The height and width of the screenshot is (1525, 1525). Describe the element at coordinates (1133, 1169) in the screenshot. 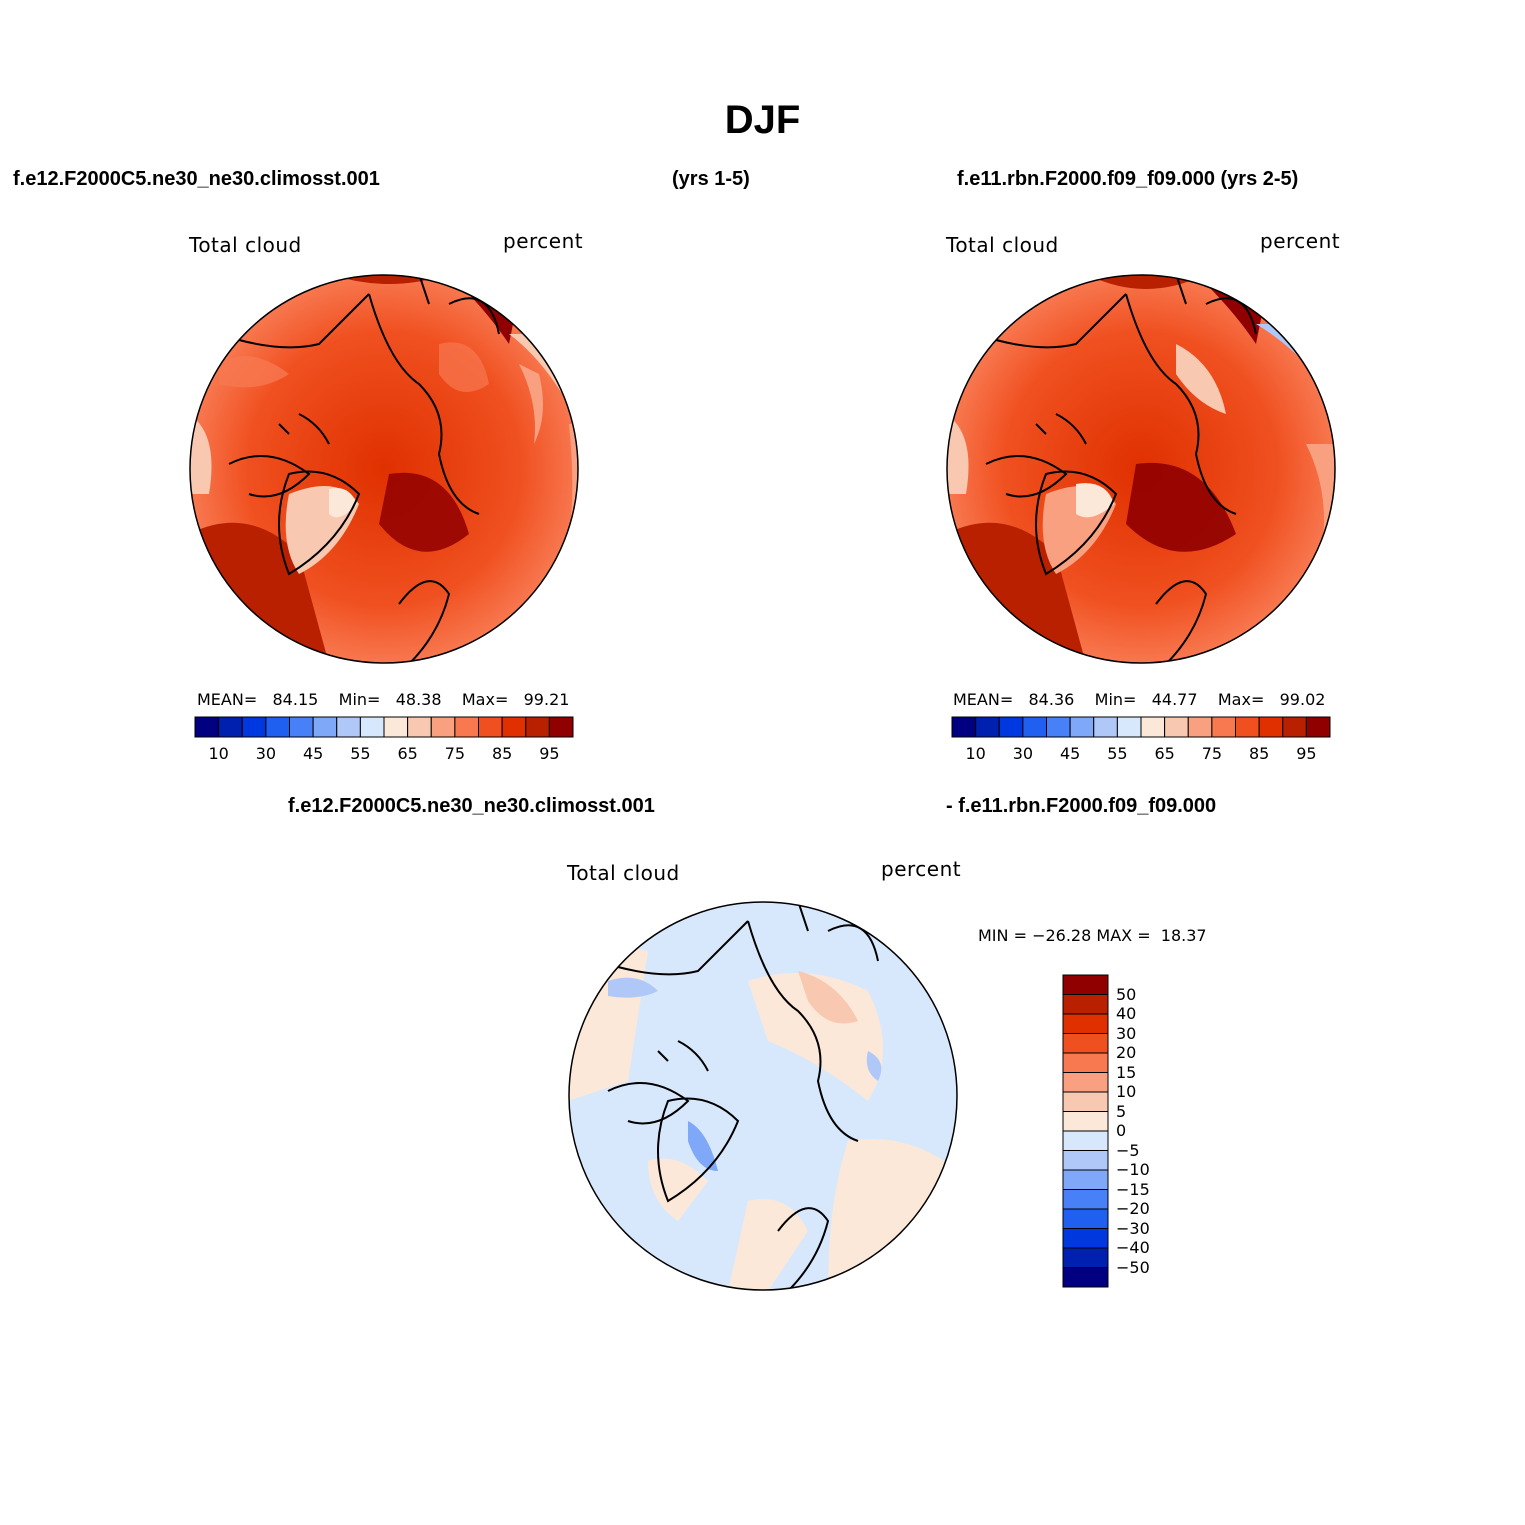

I see `colorbar-tick-label: −10` at that location.